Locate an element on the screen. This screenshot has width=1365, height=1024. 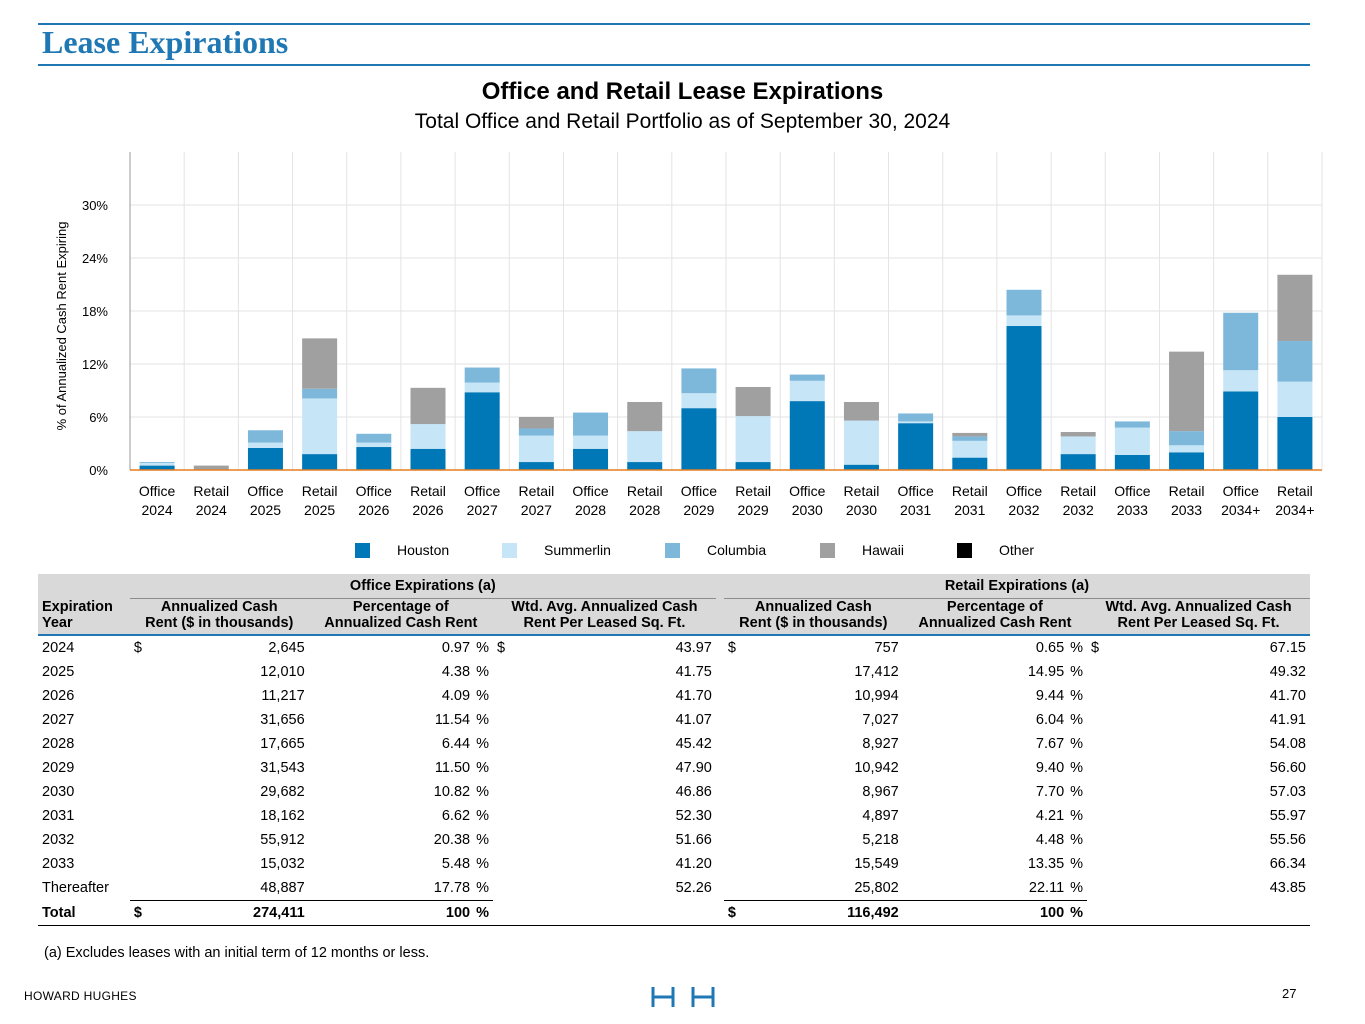
table-row: 2028 17,665 6.44% 45.42 8,927 7.67% 54.08 is located at coordinates (674, 744).